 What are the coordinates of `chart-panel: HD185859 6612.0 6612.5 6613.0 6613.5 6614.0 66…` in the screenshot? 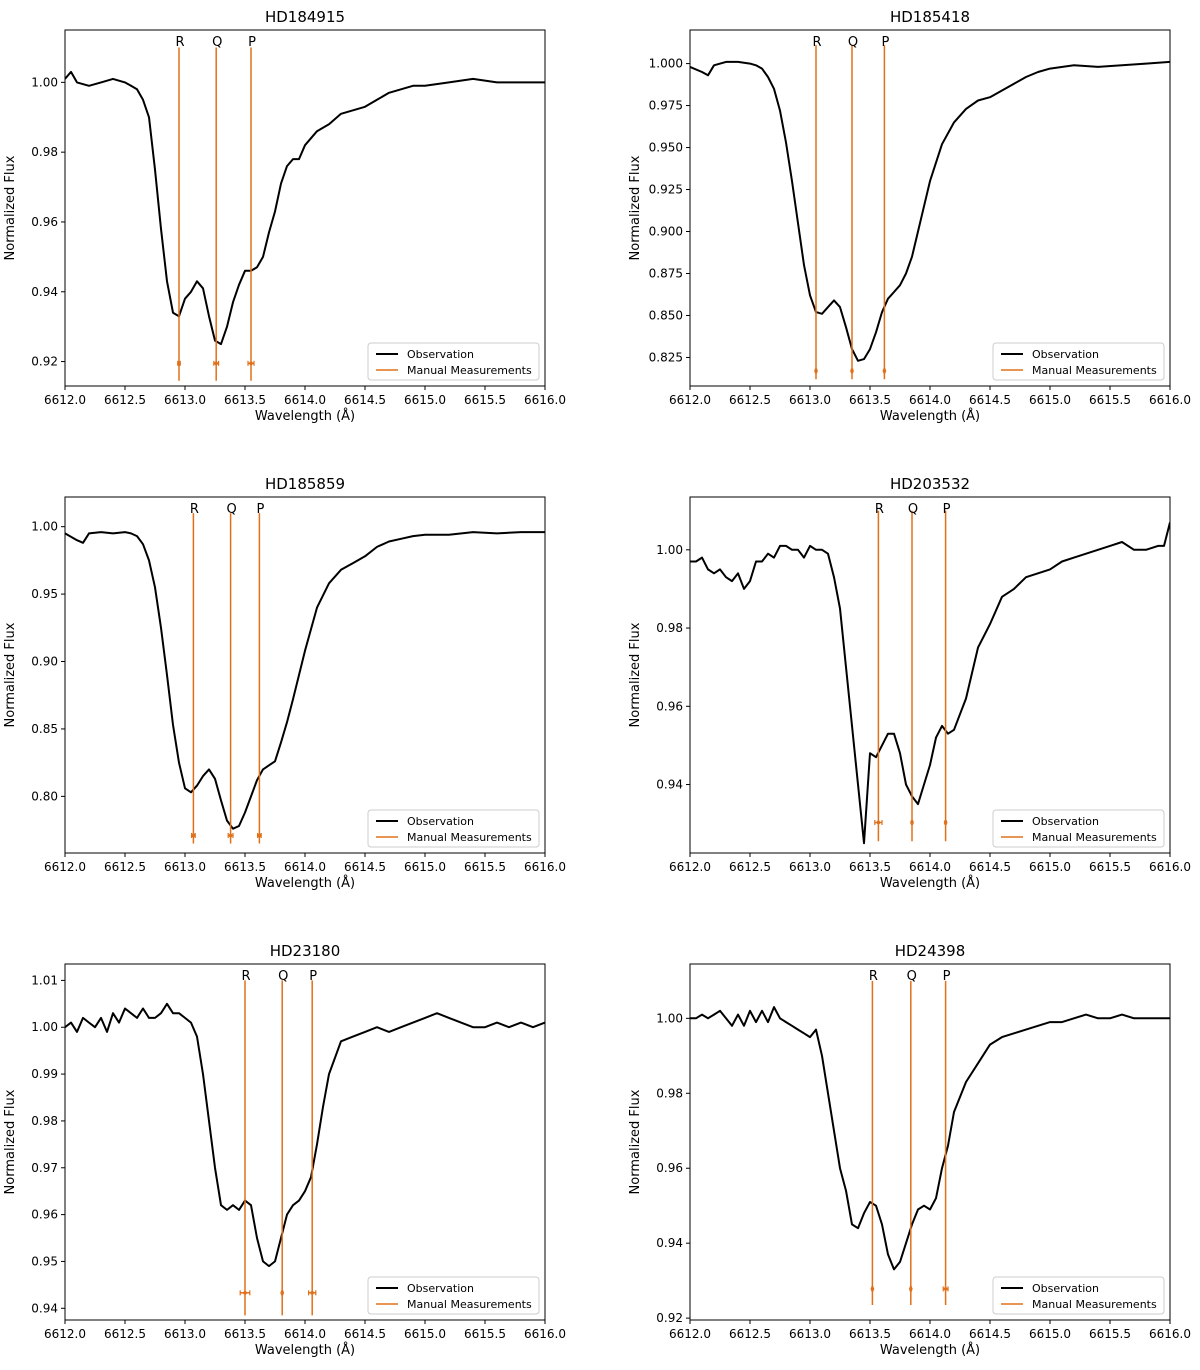 It's located at (284, 683).